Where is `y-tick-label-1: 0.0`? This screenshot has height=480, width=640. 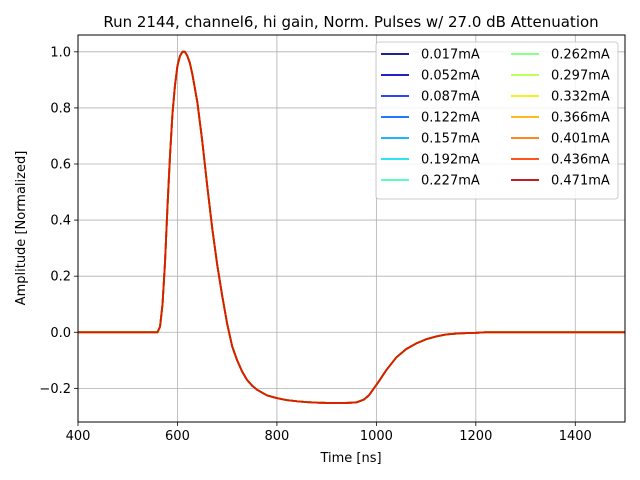
y-tick-label-1: 0.0 is located at coordinates (60, 333).